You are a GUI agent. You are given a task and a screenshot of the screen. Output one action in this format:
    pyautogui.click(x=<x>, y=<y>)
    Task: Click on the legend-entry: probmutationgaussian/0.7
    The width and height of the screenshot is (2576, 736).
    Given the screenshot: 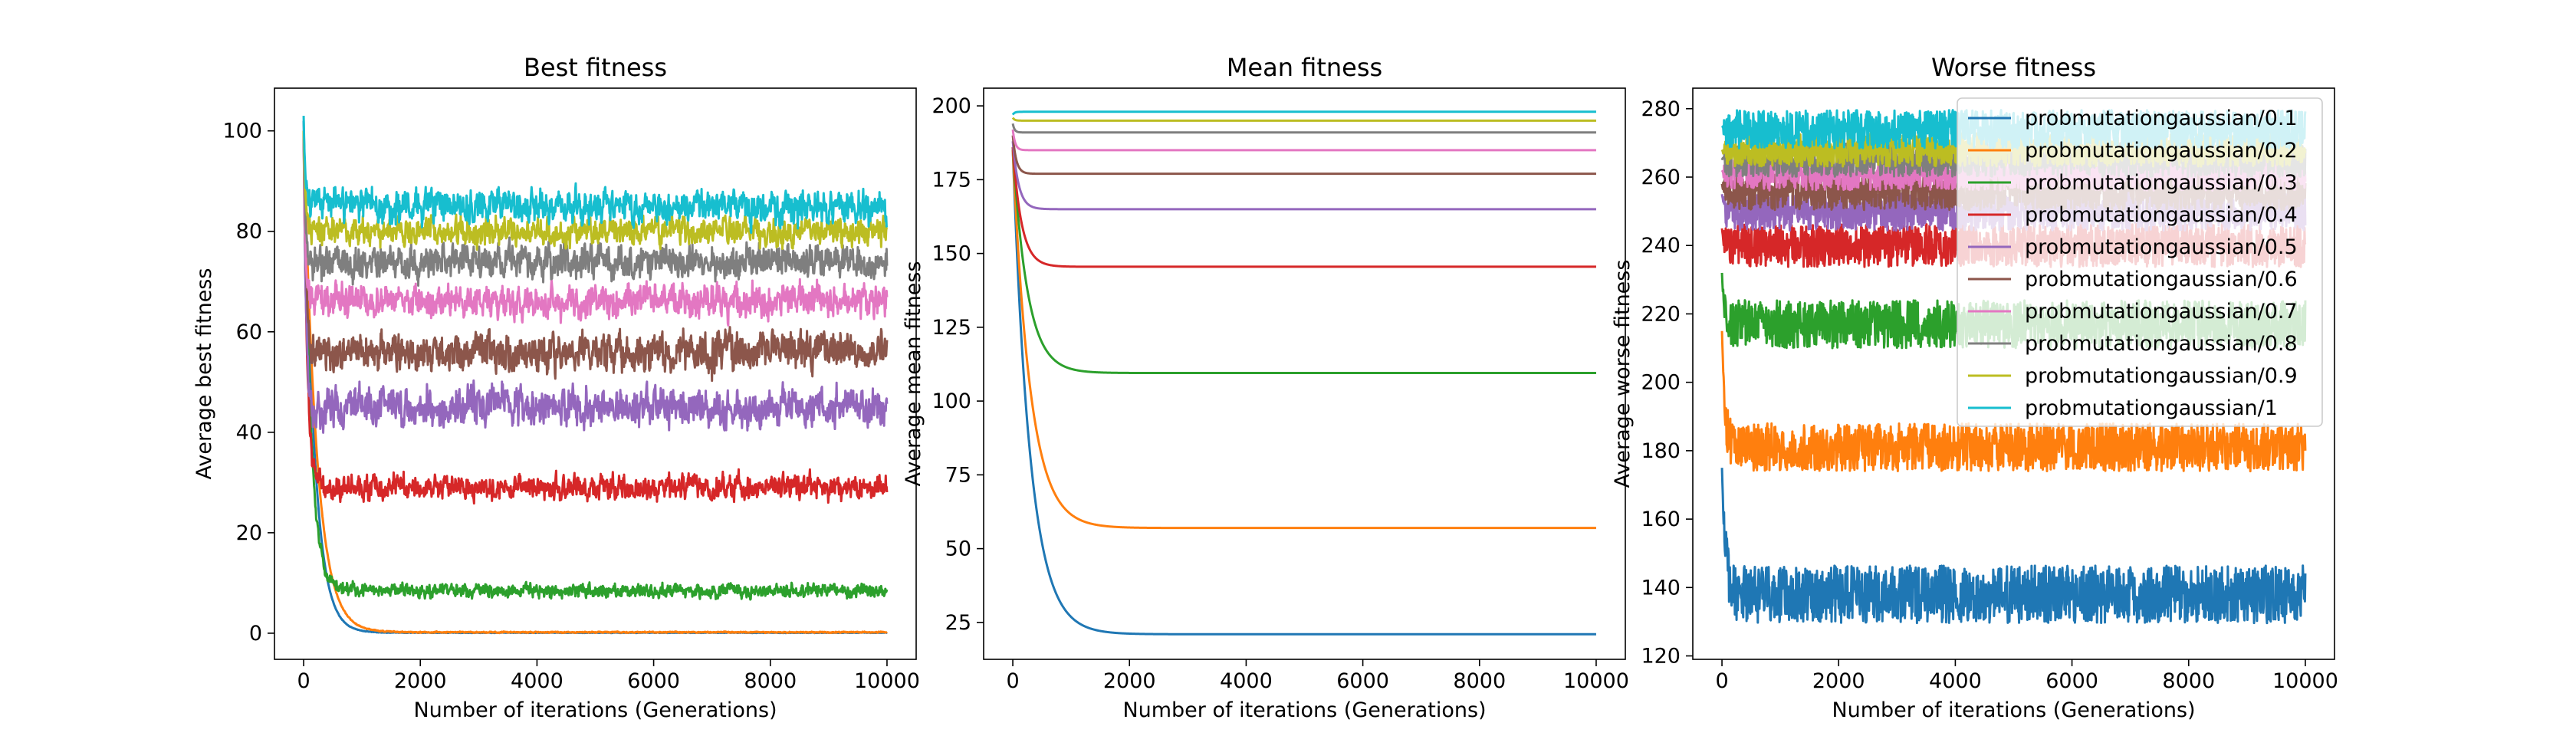 What is the action you would take?
    pyautogui.click(x=2161, y=312)
    